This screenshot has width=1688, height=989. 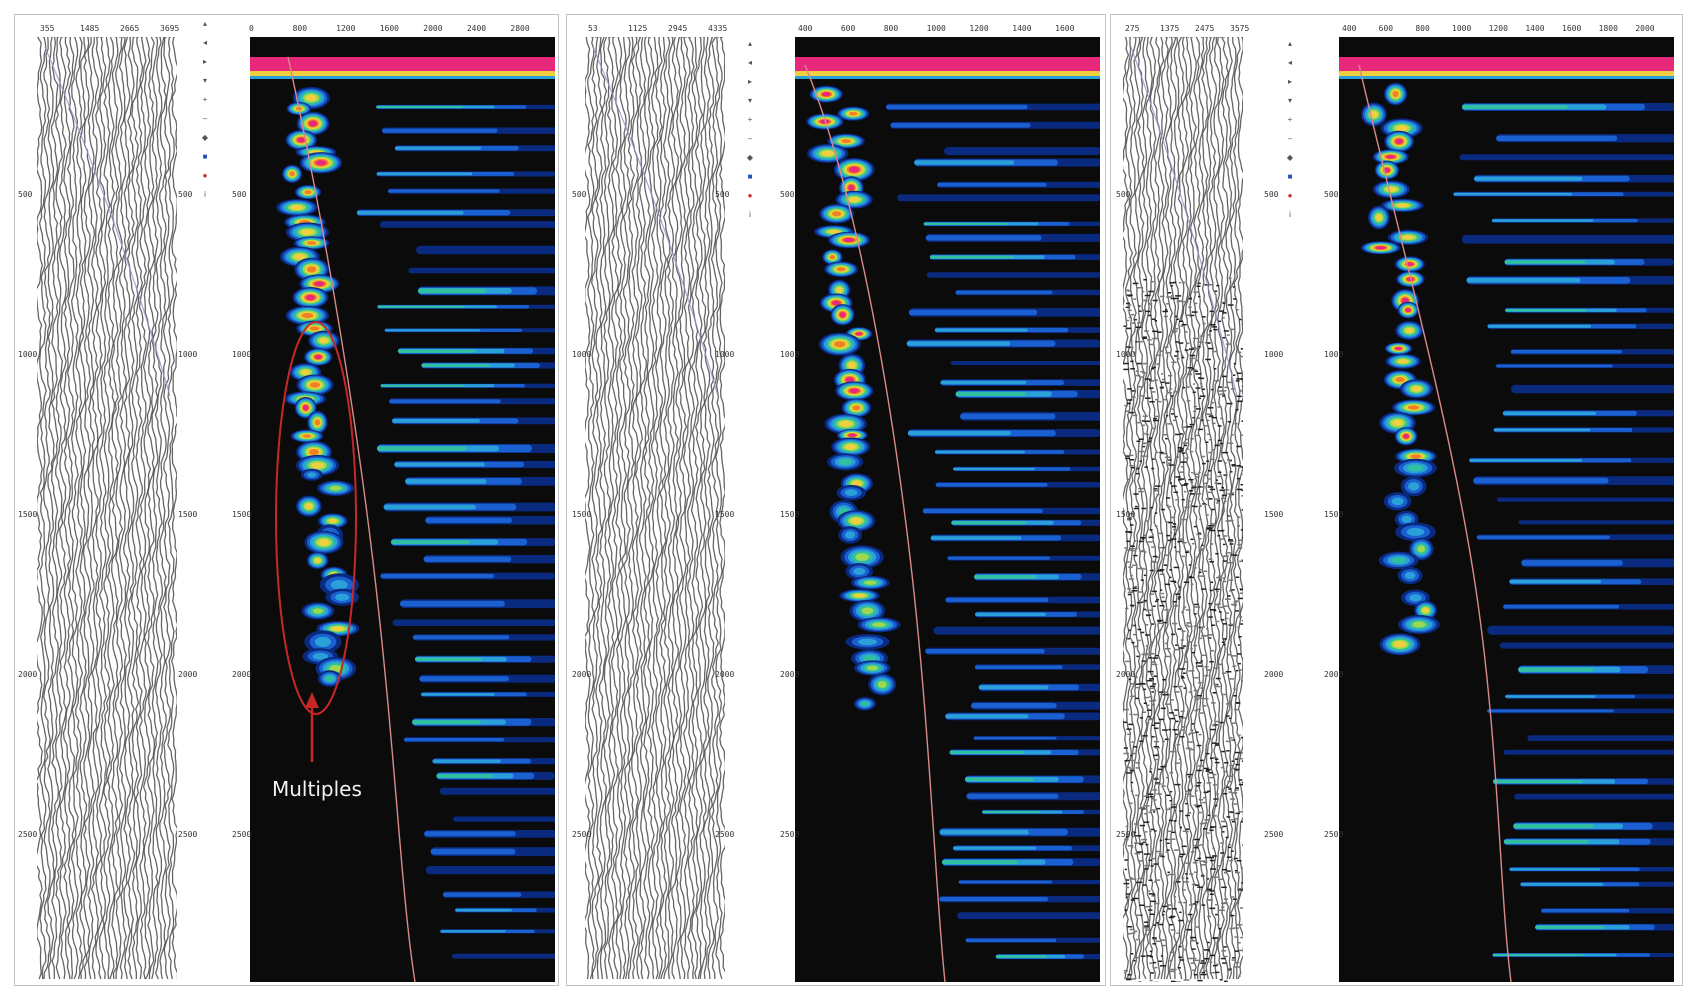 What do you see at coordinates (638, 28) in the screenshot?
I see `gather-top-tick: 1125` at bounding box center [638, 28].